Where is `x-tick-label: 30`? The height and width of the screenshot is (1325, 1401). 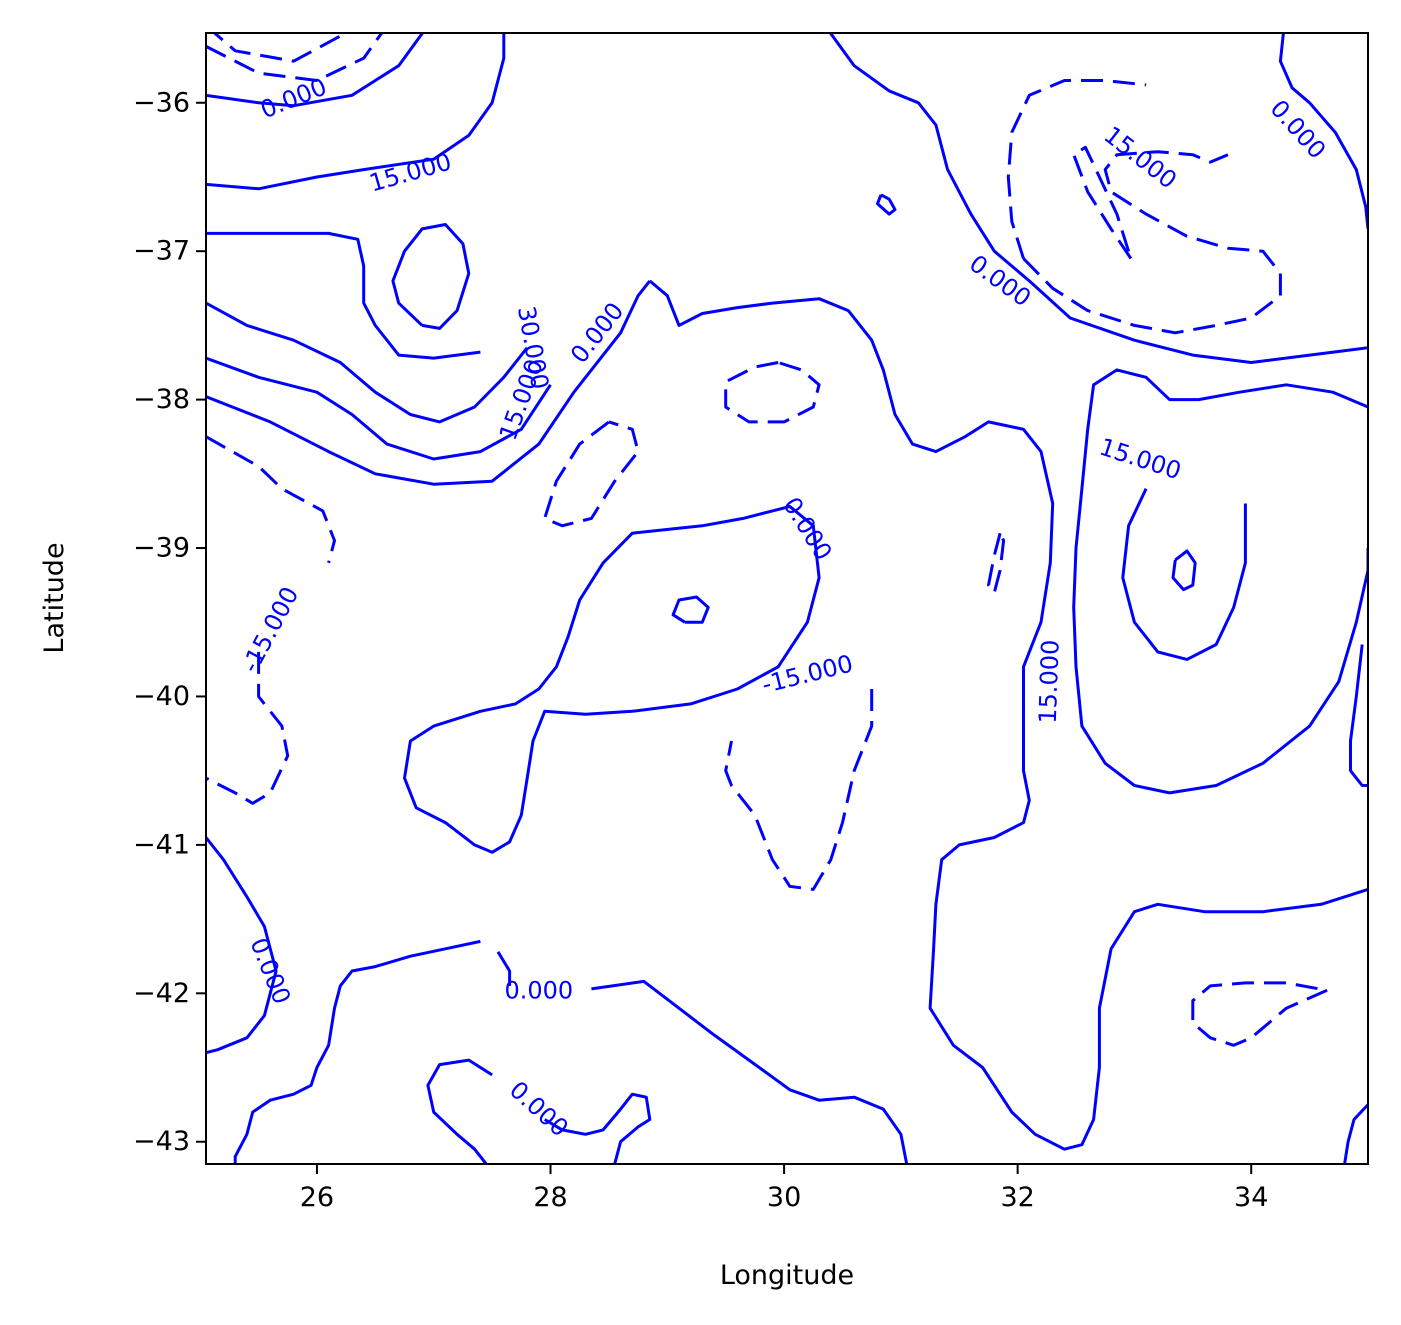
x-tick-label: 30 is located at coordinates (784, 1197).